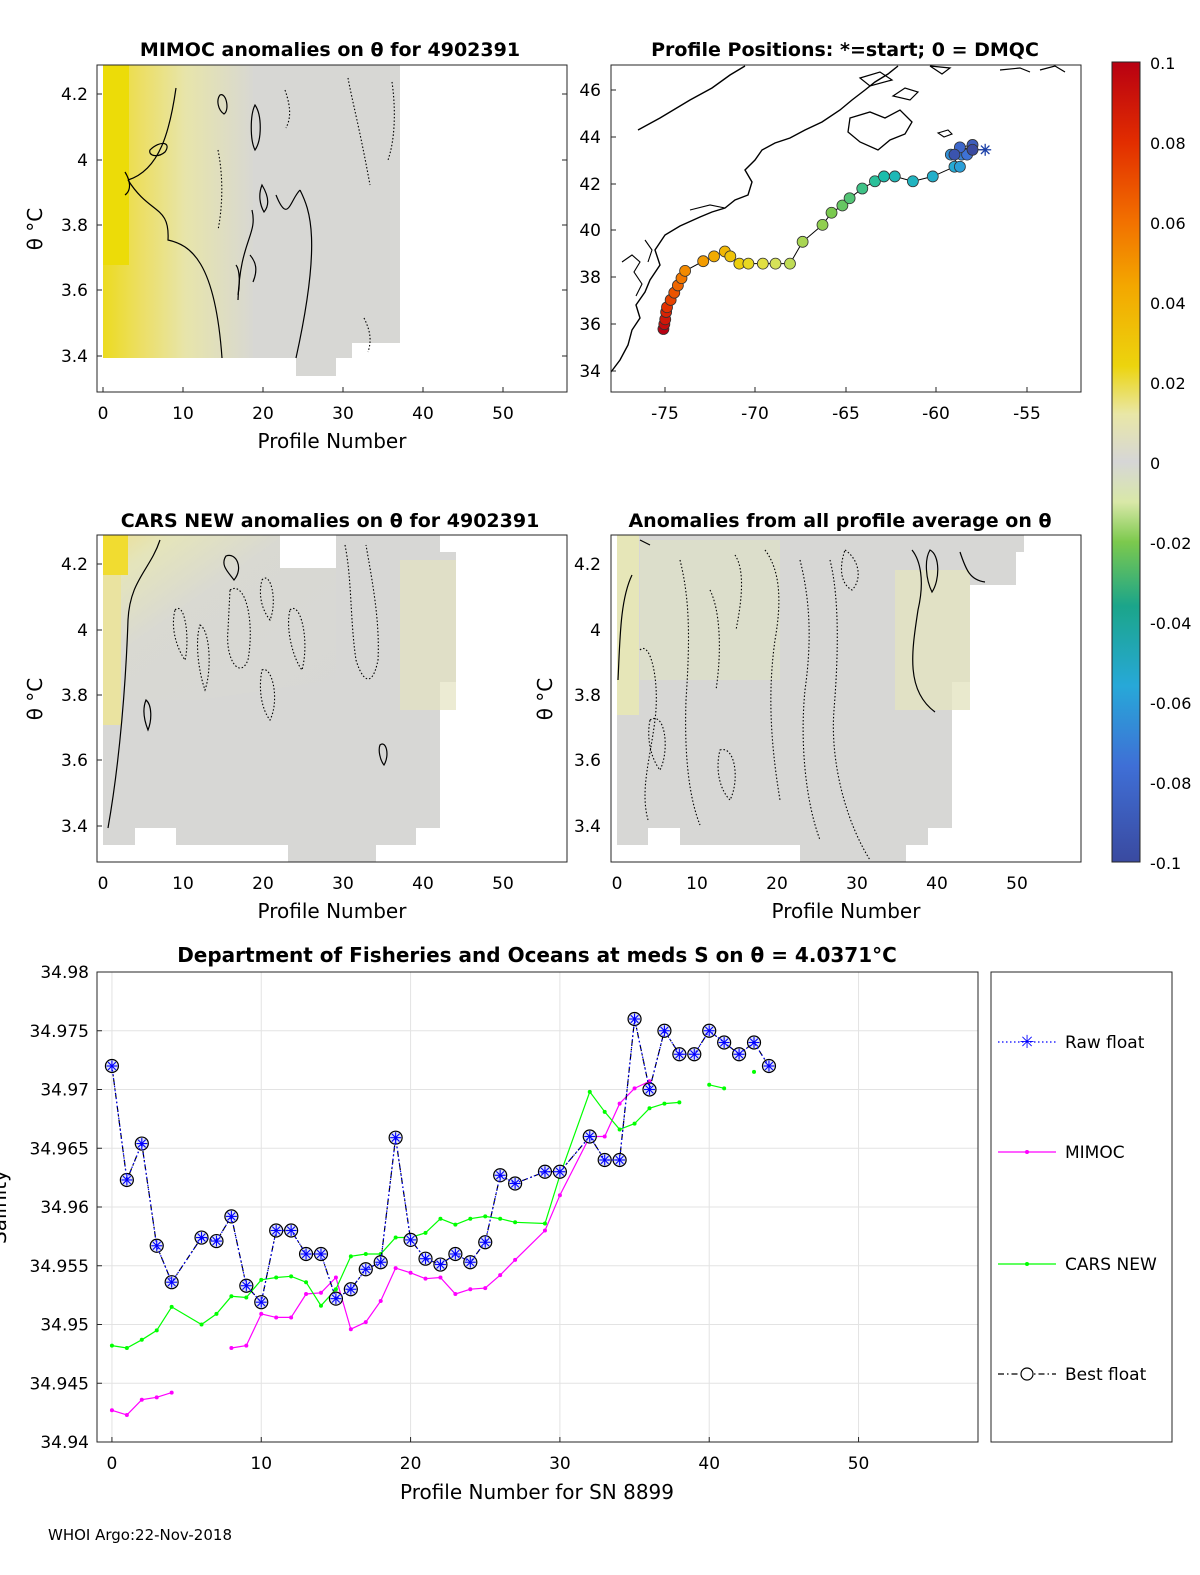 This screenshot has width=1200, height=1575. What do you see at coordinates (1017, 884) in the screenshot?
I see `avg-xtick-label: 50` at bounding box center [1017, 884].